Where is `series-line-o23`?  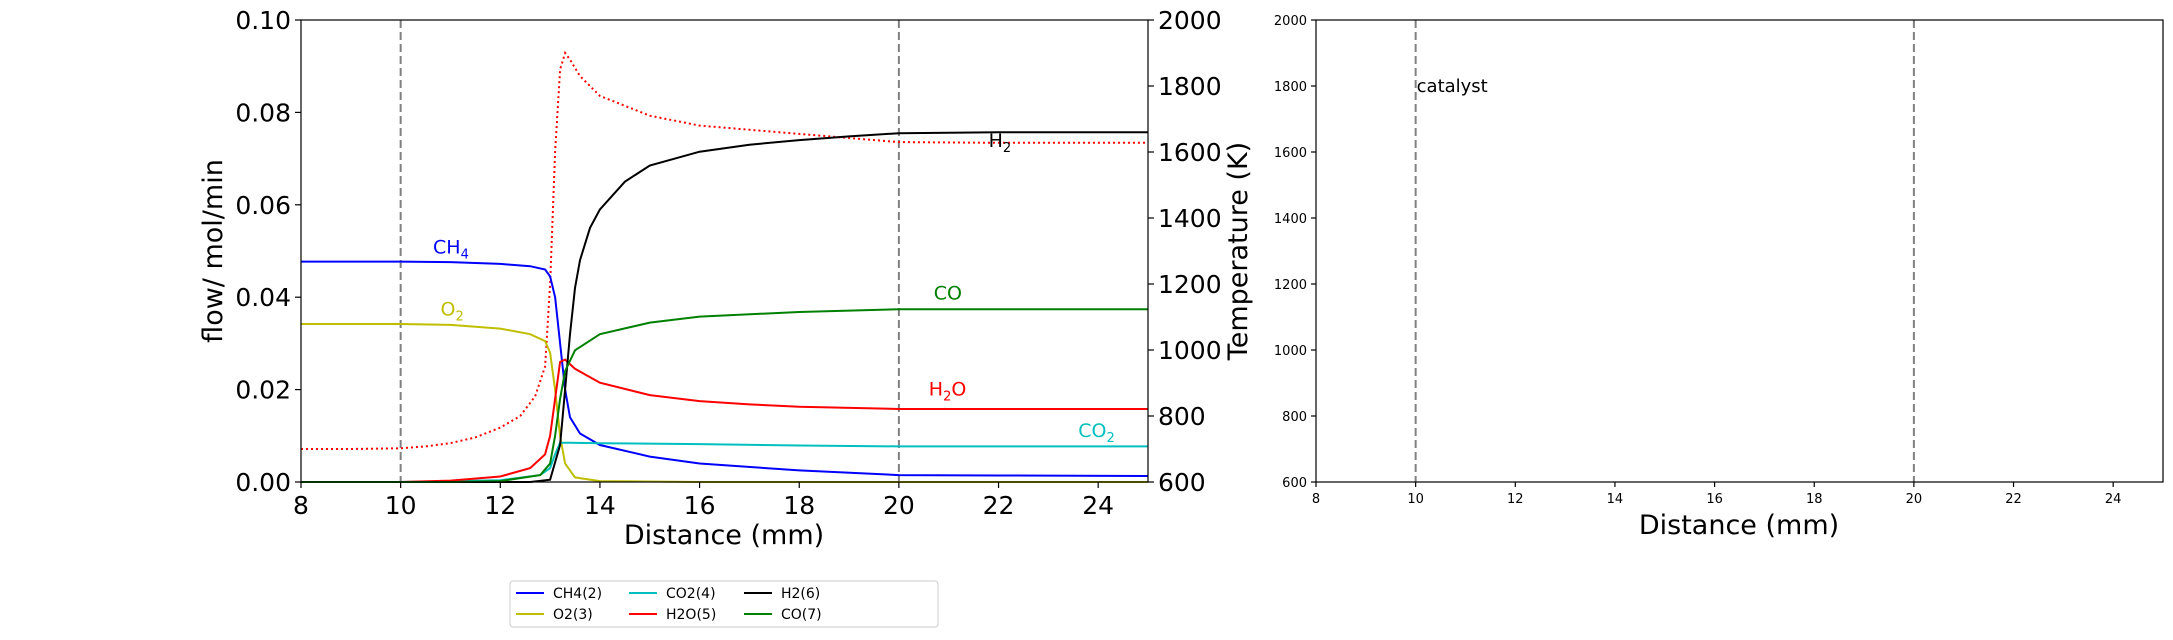
series-line-o23 is located at coordinates (724, 403).